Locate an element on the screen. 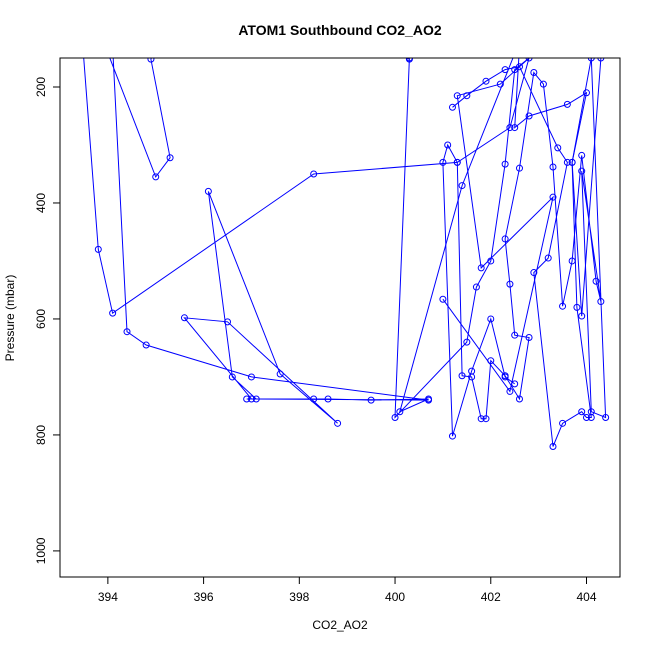  y-tick-label: 400 is located at coordinates (41, 203).